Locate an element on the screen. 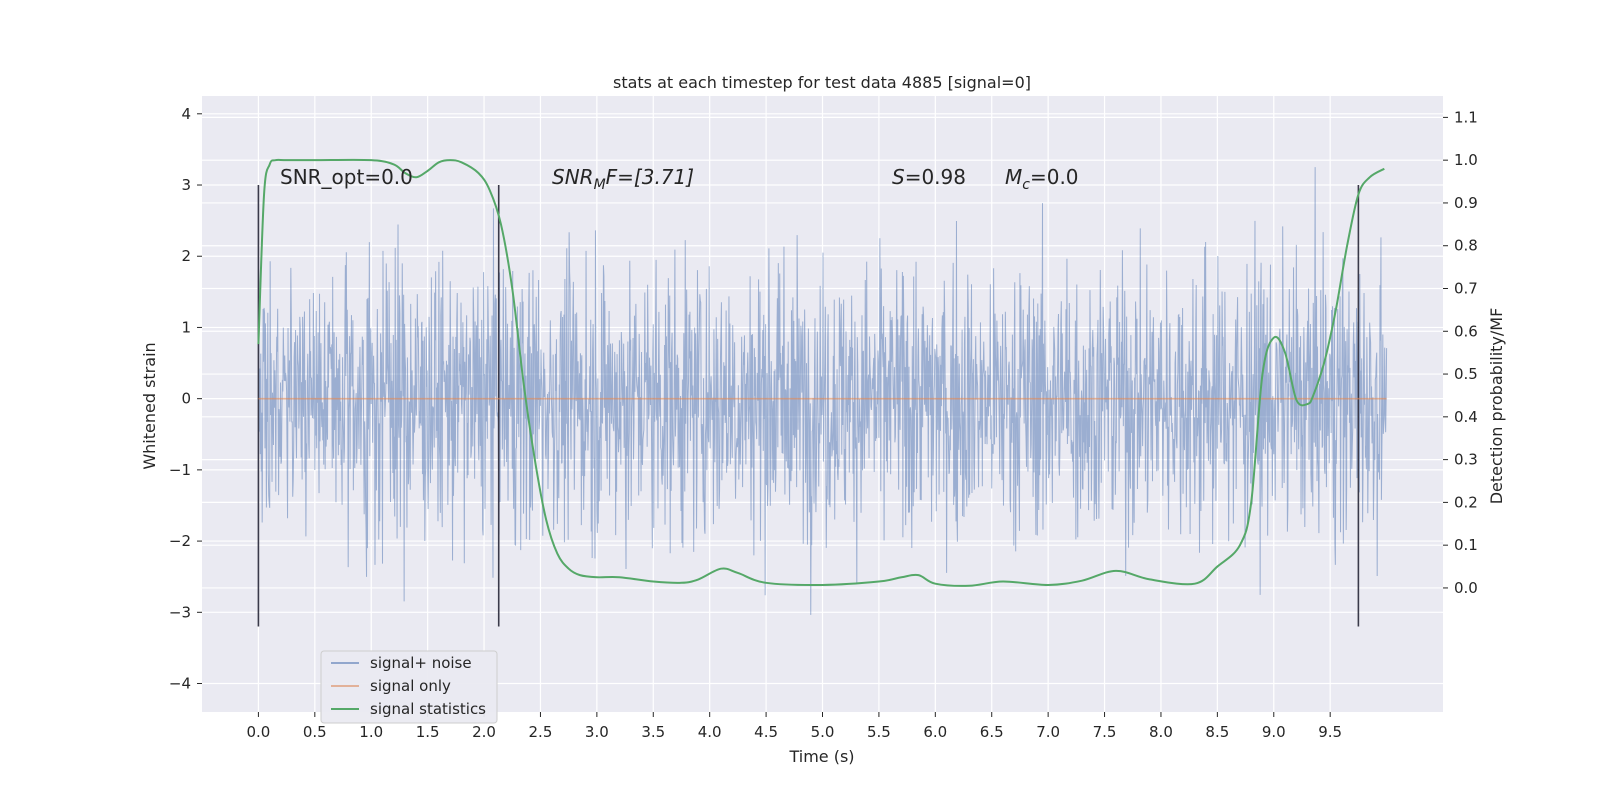  y-tick-label: 2 is located at coordinates (186, 256).